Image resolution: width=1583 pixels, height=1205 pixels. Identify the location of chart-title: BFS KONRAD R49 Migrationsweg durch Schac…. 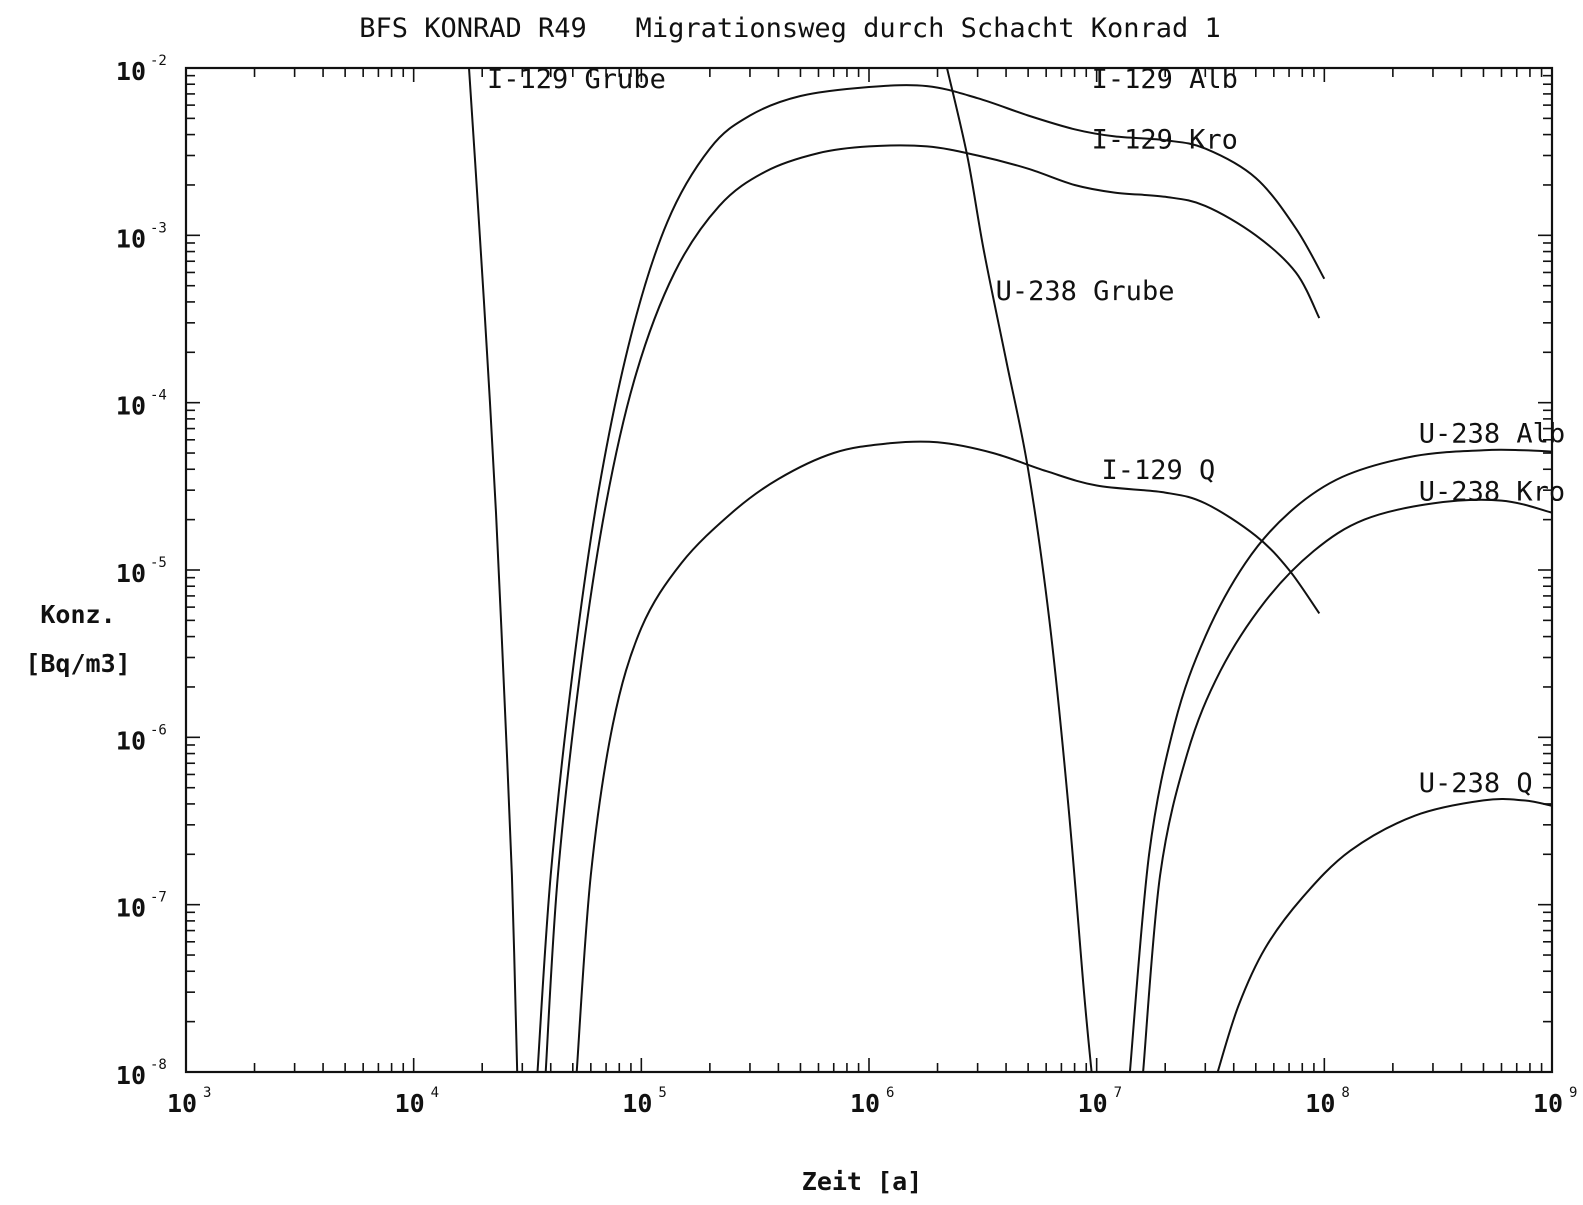
(790, 28).